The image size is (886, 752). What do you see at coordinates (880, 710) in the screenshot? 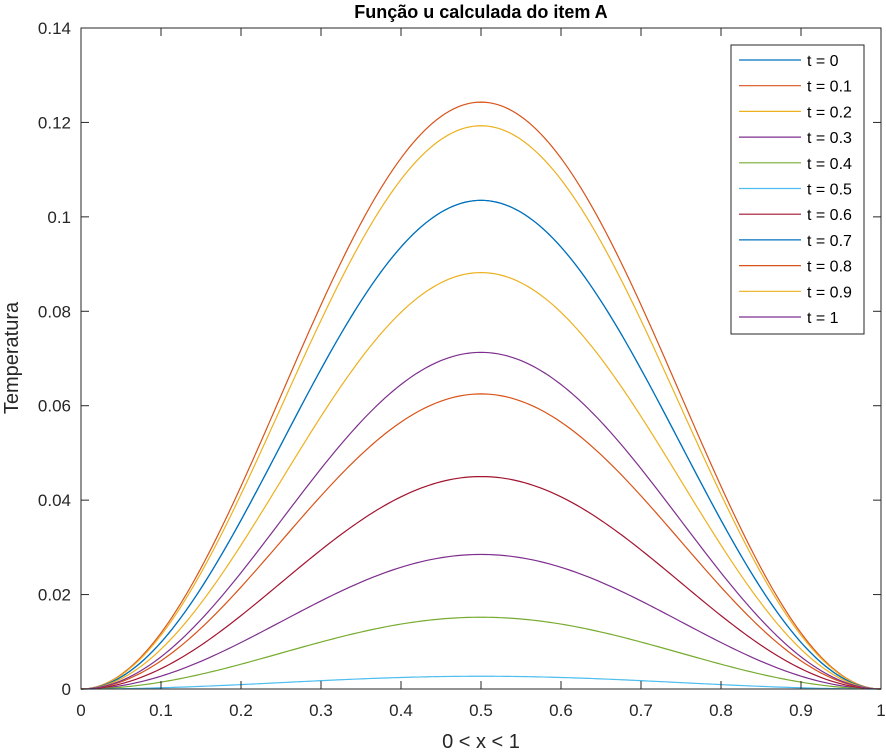
I see `x-tick-label: 1` at bounding box center [880, 710].